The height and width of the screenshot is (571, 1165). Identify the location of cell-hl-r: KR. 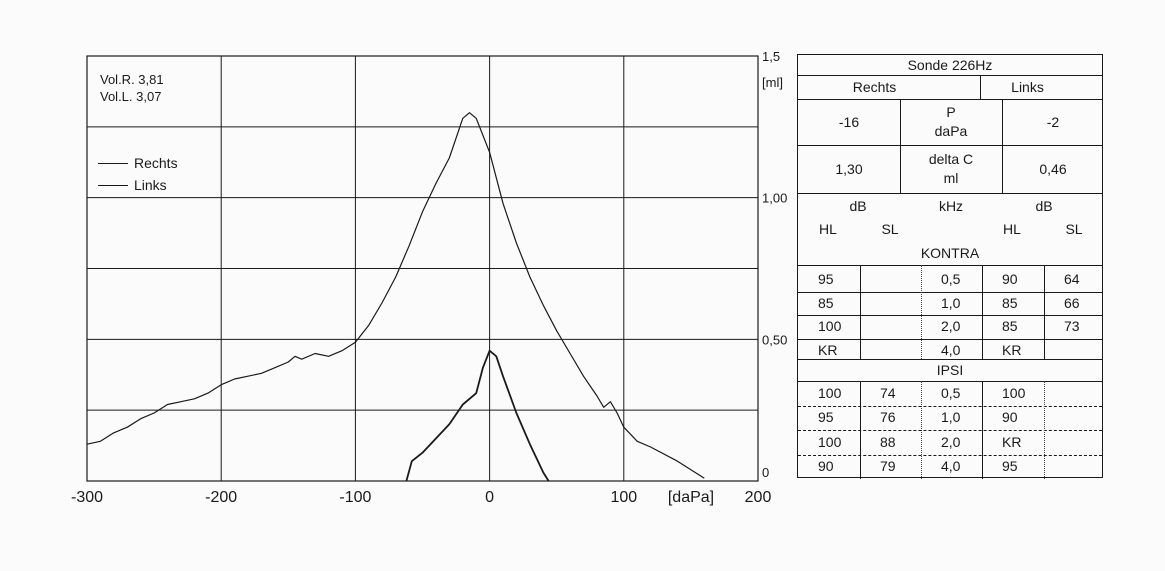
(828, 349).